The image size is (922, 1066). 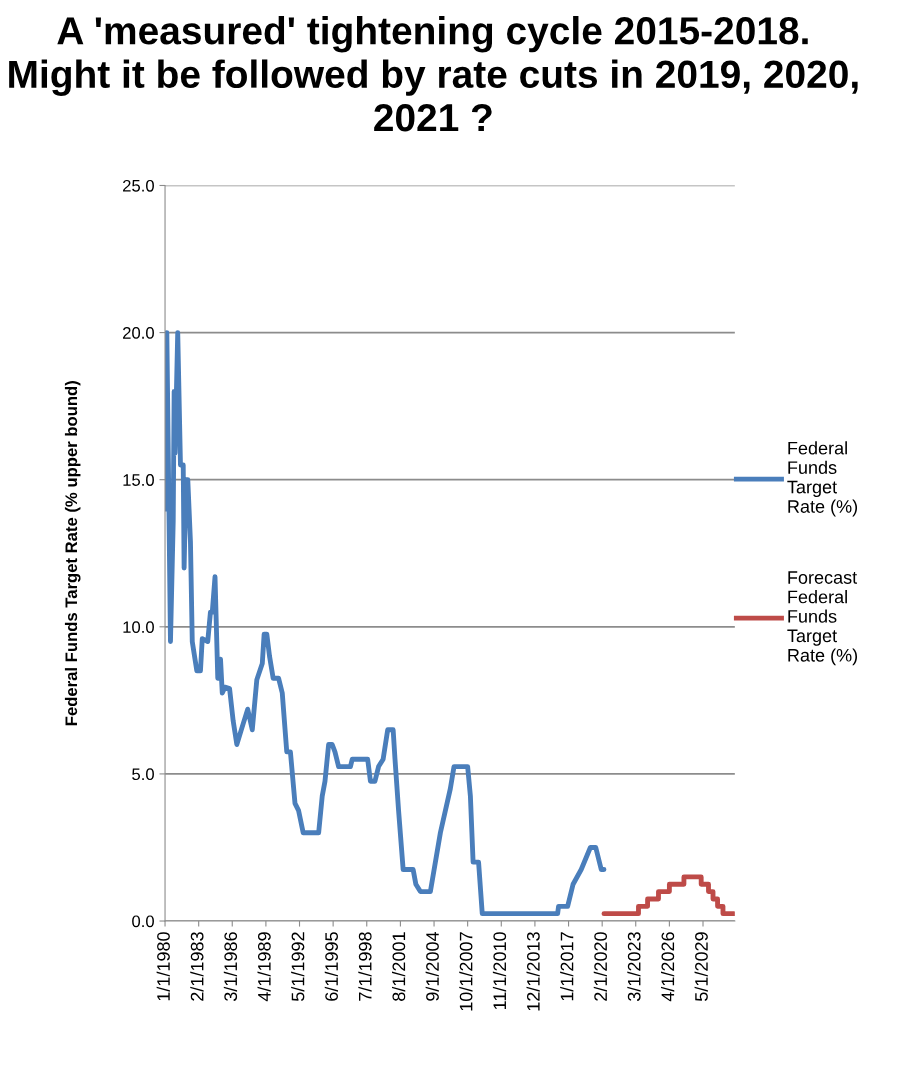 What do you see at coordinates (634, 967) in the screenshot?
I see `x-tick-label: 3/1/2023` at bounding box center [634, 967].